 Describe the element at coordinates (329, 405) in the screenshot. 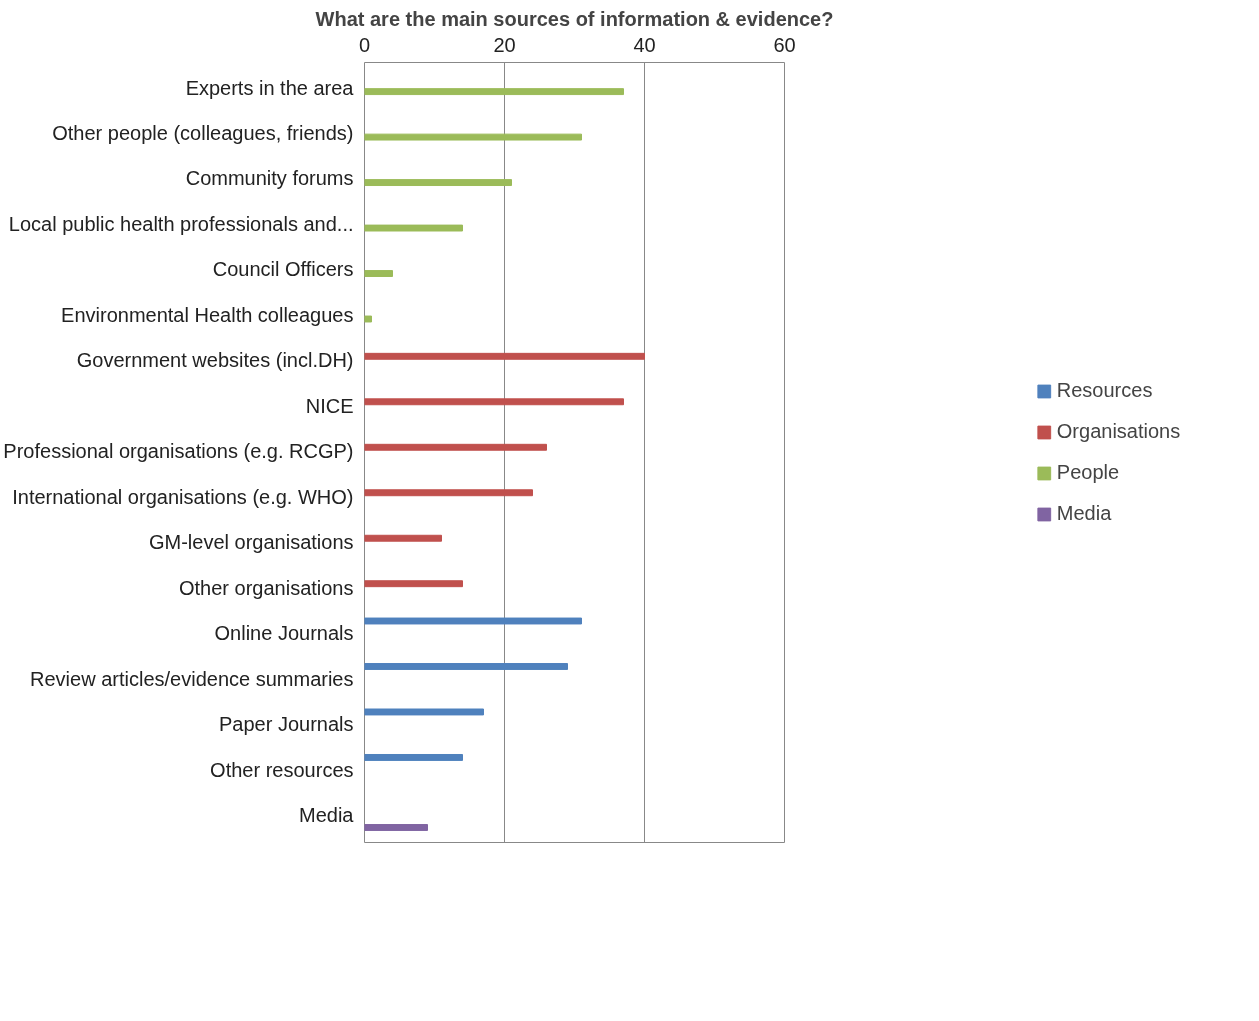

I see `y-tick-label: NICE` at that location.